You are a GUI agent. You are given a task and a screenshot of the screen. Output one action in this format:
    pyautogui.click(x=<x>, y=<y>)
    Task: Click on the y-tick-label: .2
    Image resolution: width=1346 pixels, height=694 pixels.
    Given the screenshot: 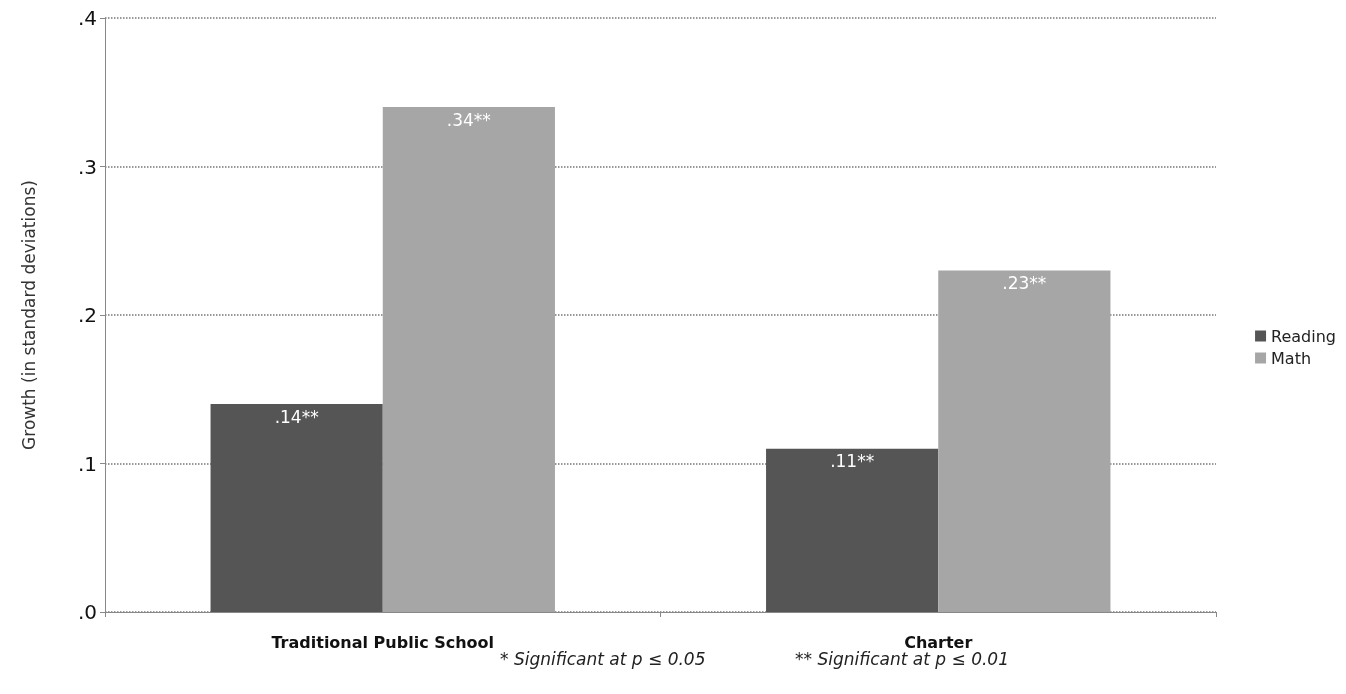 What is the action you would take?
    pyautogui.click(x=87, y=315)
    